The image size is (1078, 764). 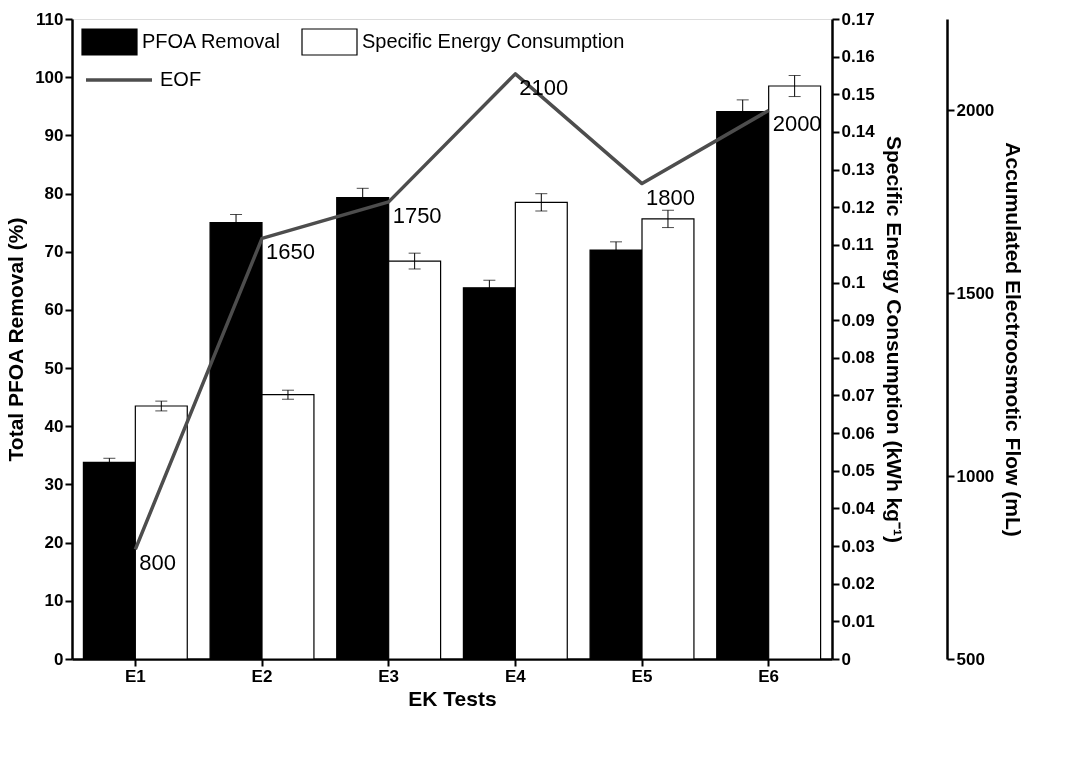 What do you see at coordinates (54, 426) in the screenshot?
I see `y-tick-label: 40` at bounding box center [54, 426].